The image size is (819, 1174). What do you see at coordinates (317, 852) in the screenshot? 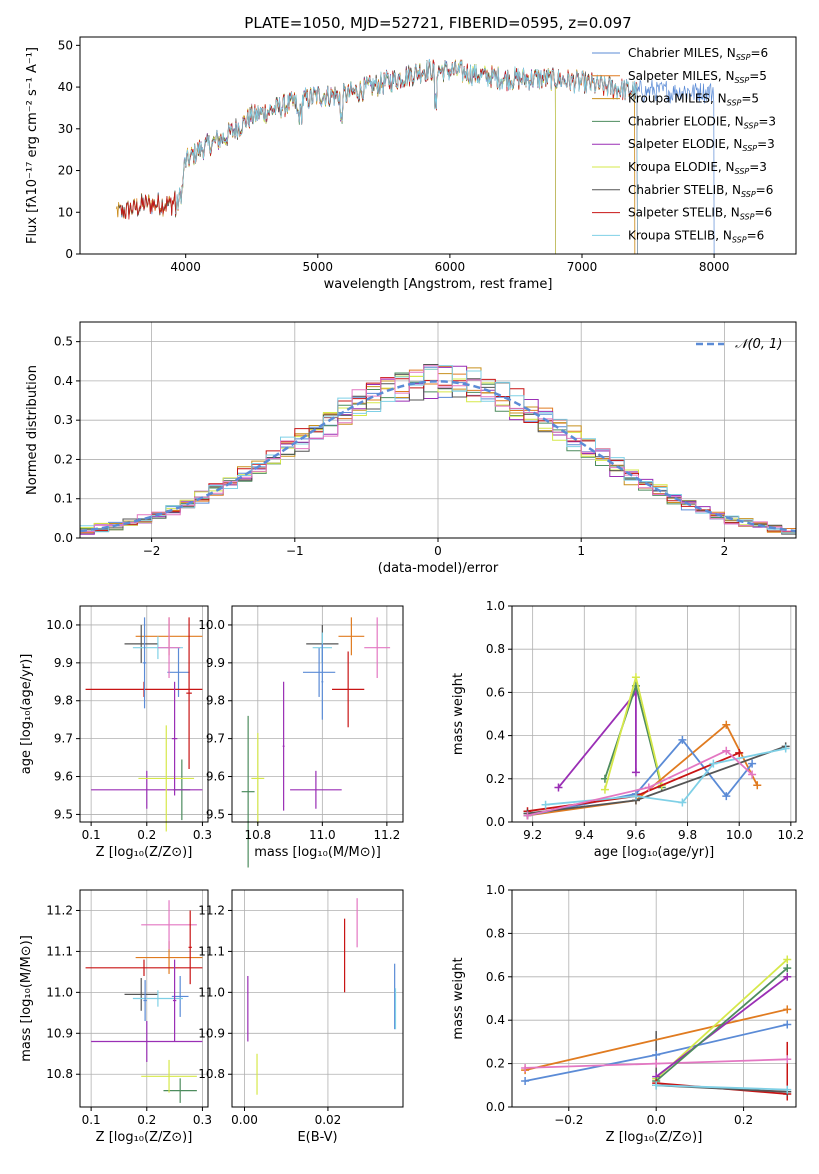
I see `x-axis-label: mass [log₁₀(M/M⊙)]` at bounding box center [317, 852].